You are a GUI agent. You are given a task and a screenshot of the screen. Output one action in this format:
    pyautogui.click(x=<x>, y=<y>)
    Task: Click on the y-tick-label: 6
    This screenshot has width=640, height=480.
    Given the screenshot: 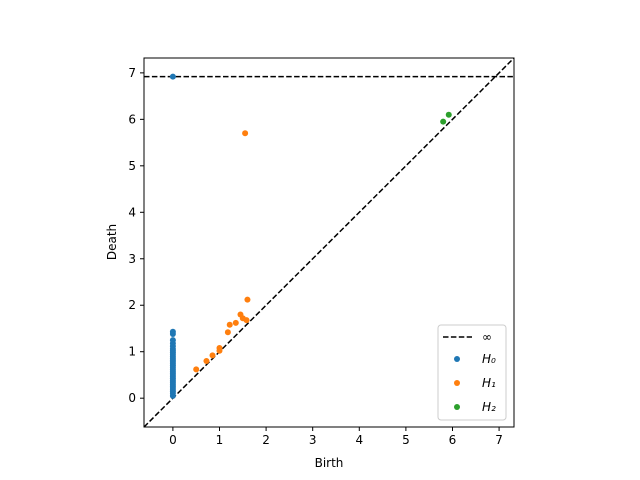 What is the action you would take?
    pyautogui.click(x=132, y=119)
    